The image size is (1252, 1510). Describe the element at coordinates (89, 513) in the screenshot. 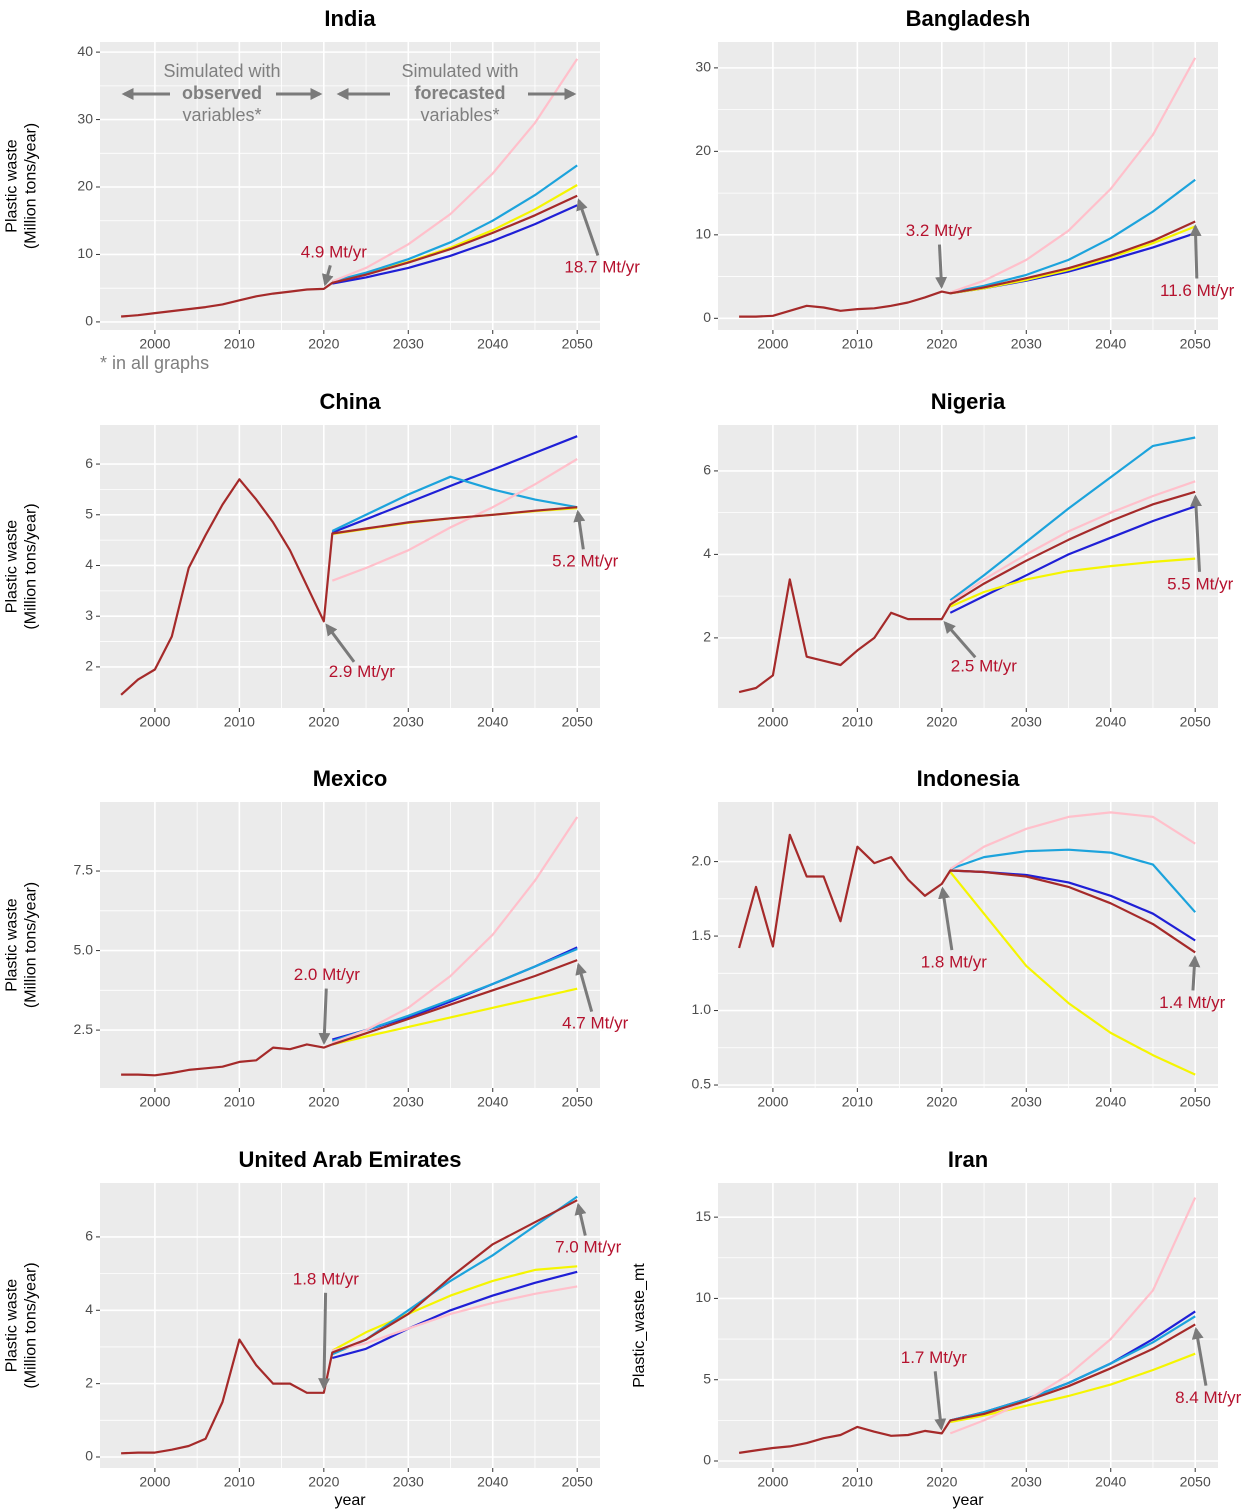

I see `y-tick-label: 5` at that location.